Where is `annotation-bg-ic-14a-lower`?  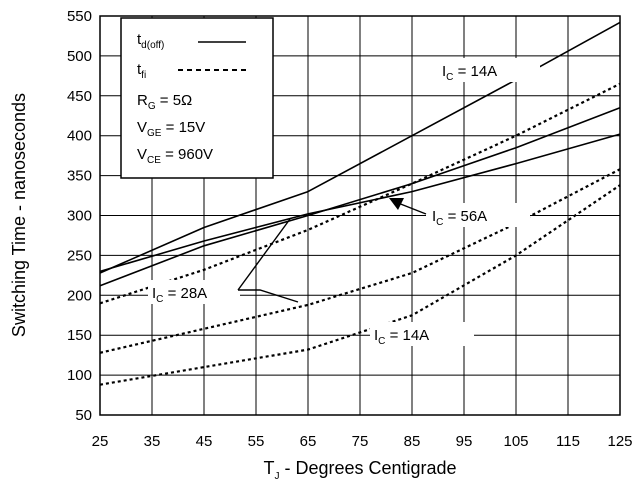
annotation-bg-ic-14a-lower is located at coordinates (422, 334).